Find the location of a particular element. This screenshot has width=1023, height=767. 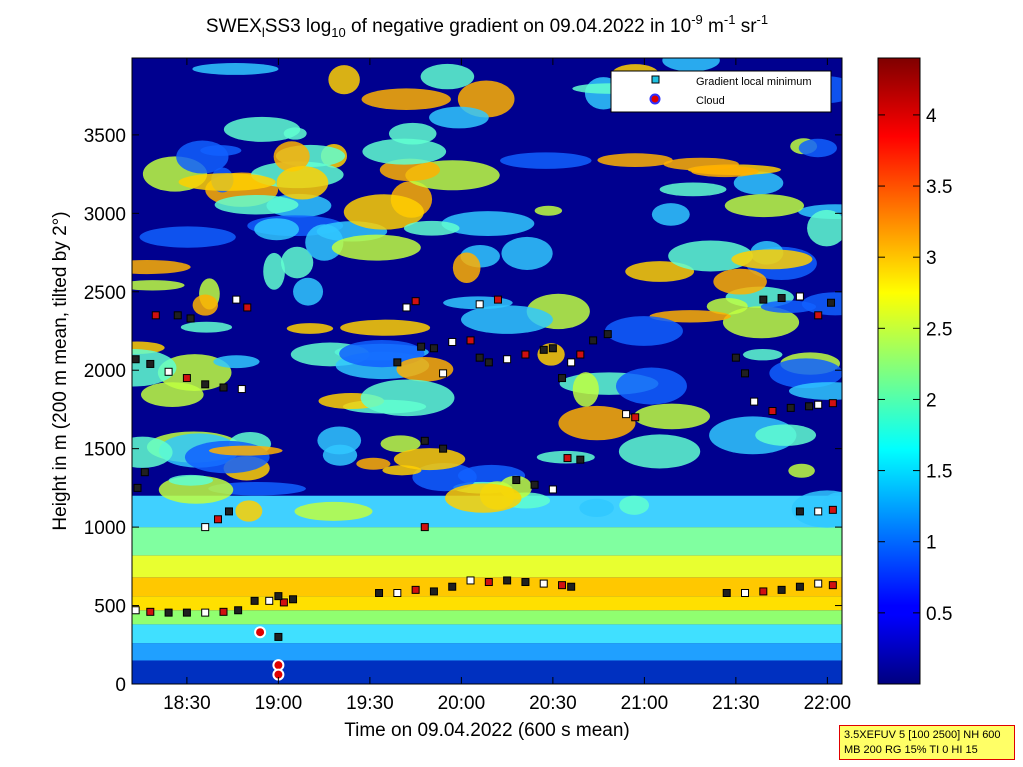

y-tick-label: 1500 is located at coordinates (105, 450).